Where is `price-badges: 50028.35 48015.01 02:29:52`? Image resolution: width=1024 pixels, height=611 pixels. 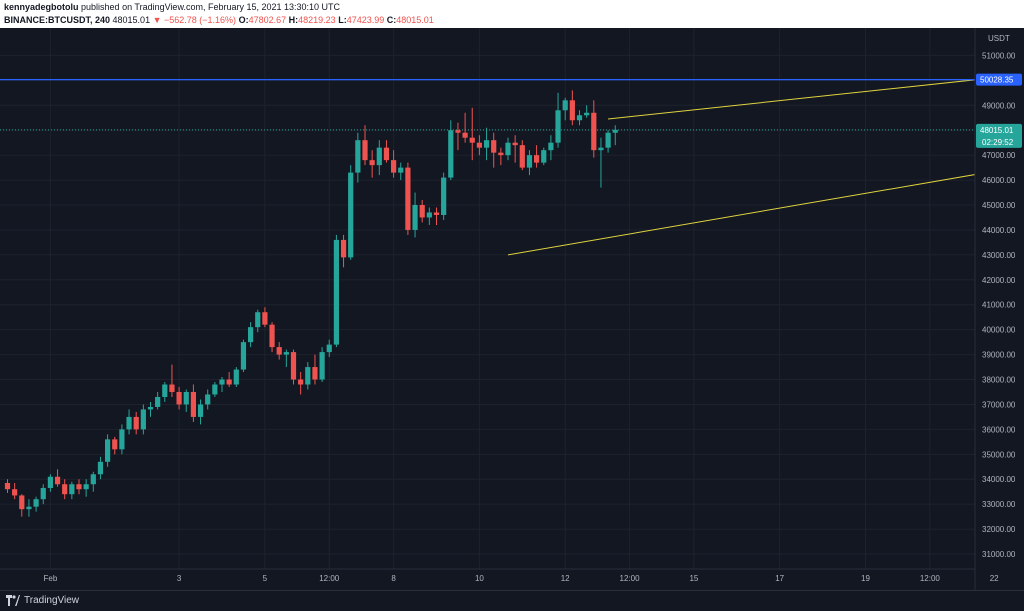 price-badges: 50028.35 48015.01 02:29:52 is located at coordinates (999, 110).